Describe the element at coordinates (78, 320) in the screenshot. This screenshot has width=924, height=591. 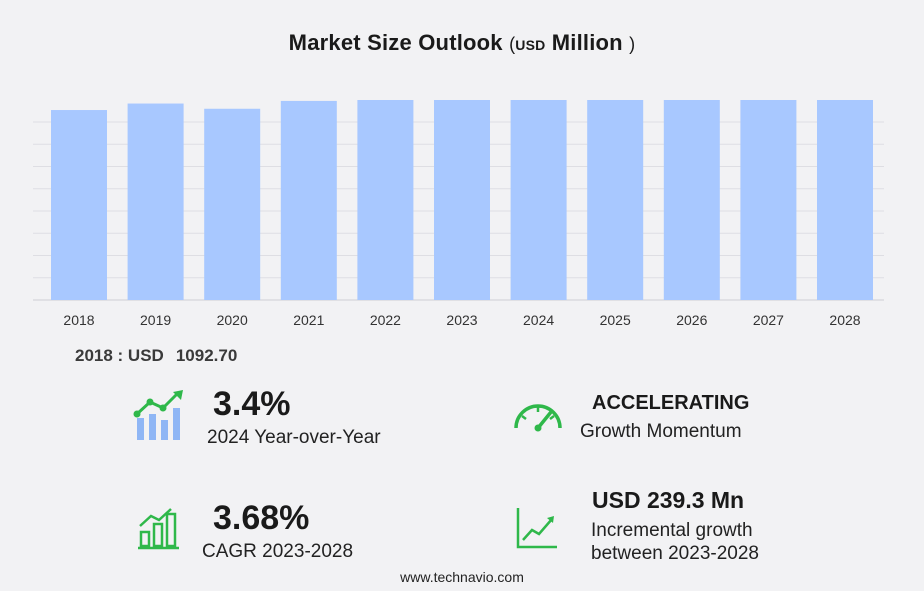
I see `x-tick-label: 2018` at that location.